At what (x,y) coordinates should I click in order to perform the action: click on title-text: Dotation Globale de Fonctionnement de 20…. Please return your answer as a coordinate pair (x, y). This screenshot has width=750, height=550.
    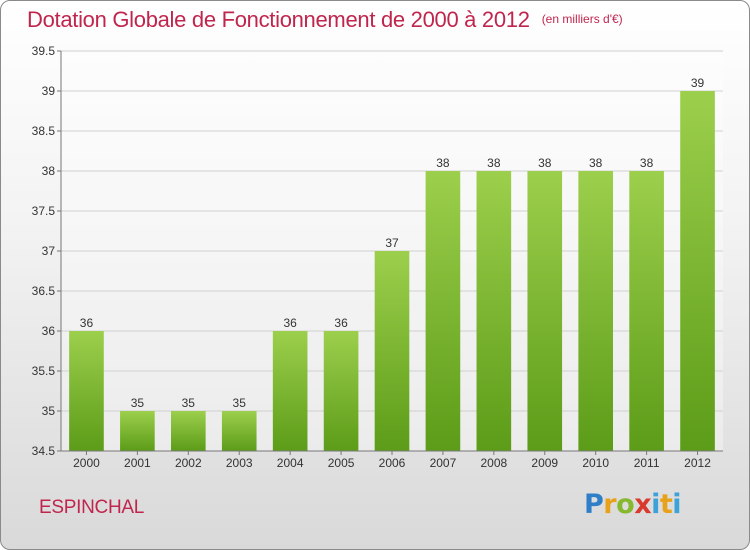
    Looking at the image, I should click on (278, 19).